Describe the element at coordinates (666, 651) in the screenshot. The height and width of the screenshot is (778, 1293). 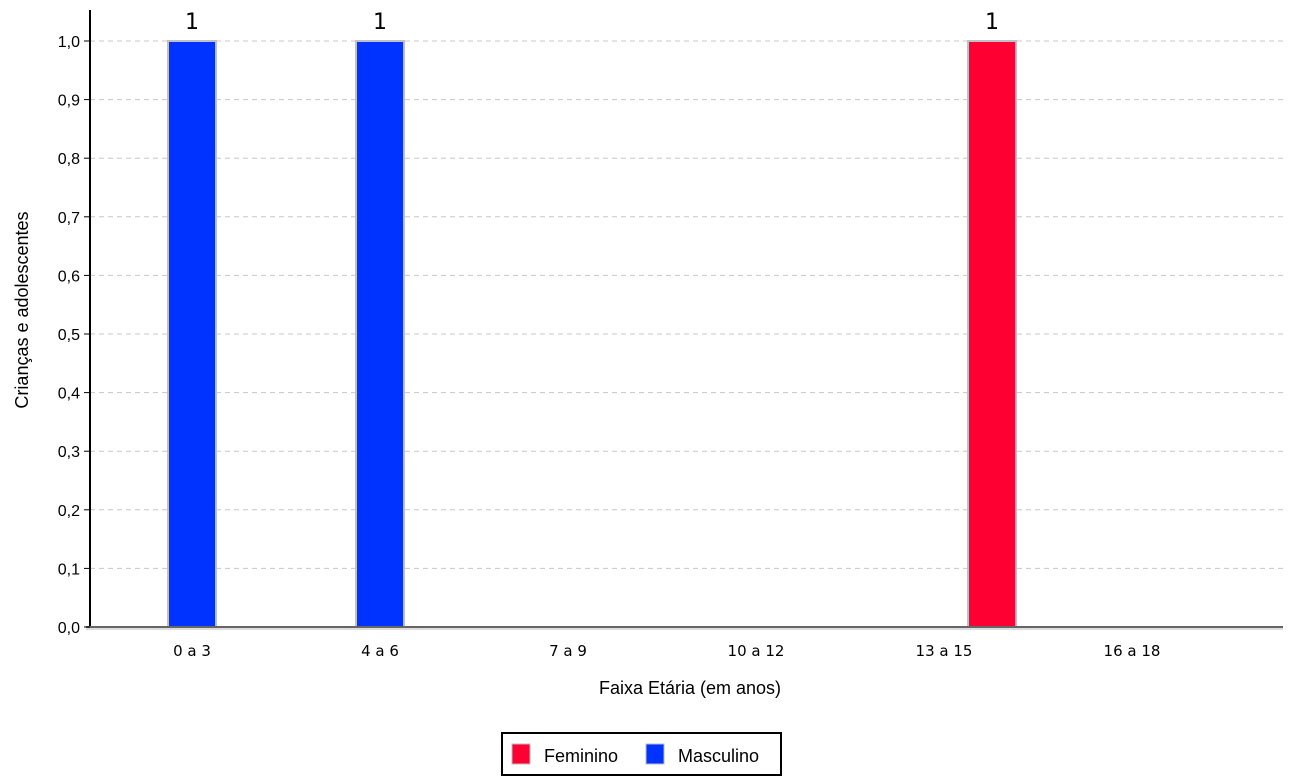
I see `x-tick-labels: 0 a 3 4 a 6 7 a 9 10 a 12 13 a 15 16 a 18` at that location.